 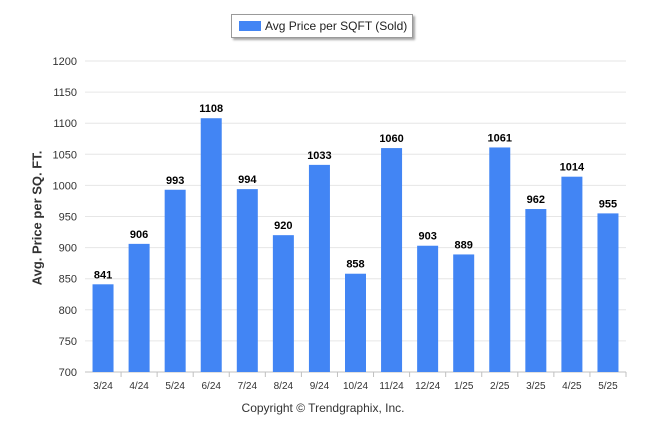 What do you see at coordinates (284, 386) in the screenshot?
I see `x-tick-label: 8/24` at bounding box center [284, 386].